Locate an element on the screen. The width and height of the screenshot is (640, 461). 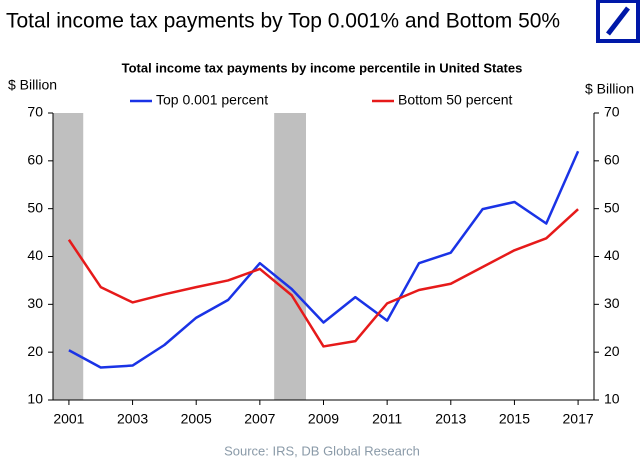
y2-tick-label: 70 is located at coordinates (612, 112).